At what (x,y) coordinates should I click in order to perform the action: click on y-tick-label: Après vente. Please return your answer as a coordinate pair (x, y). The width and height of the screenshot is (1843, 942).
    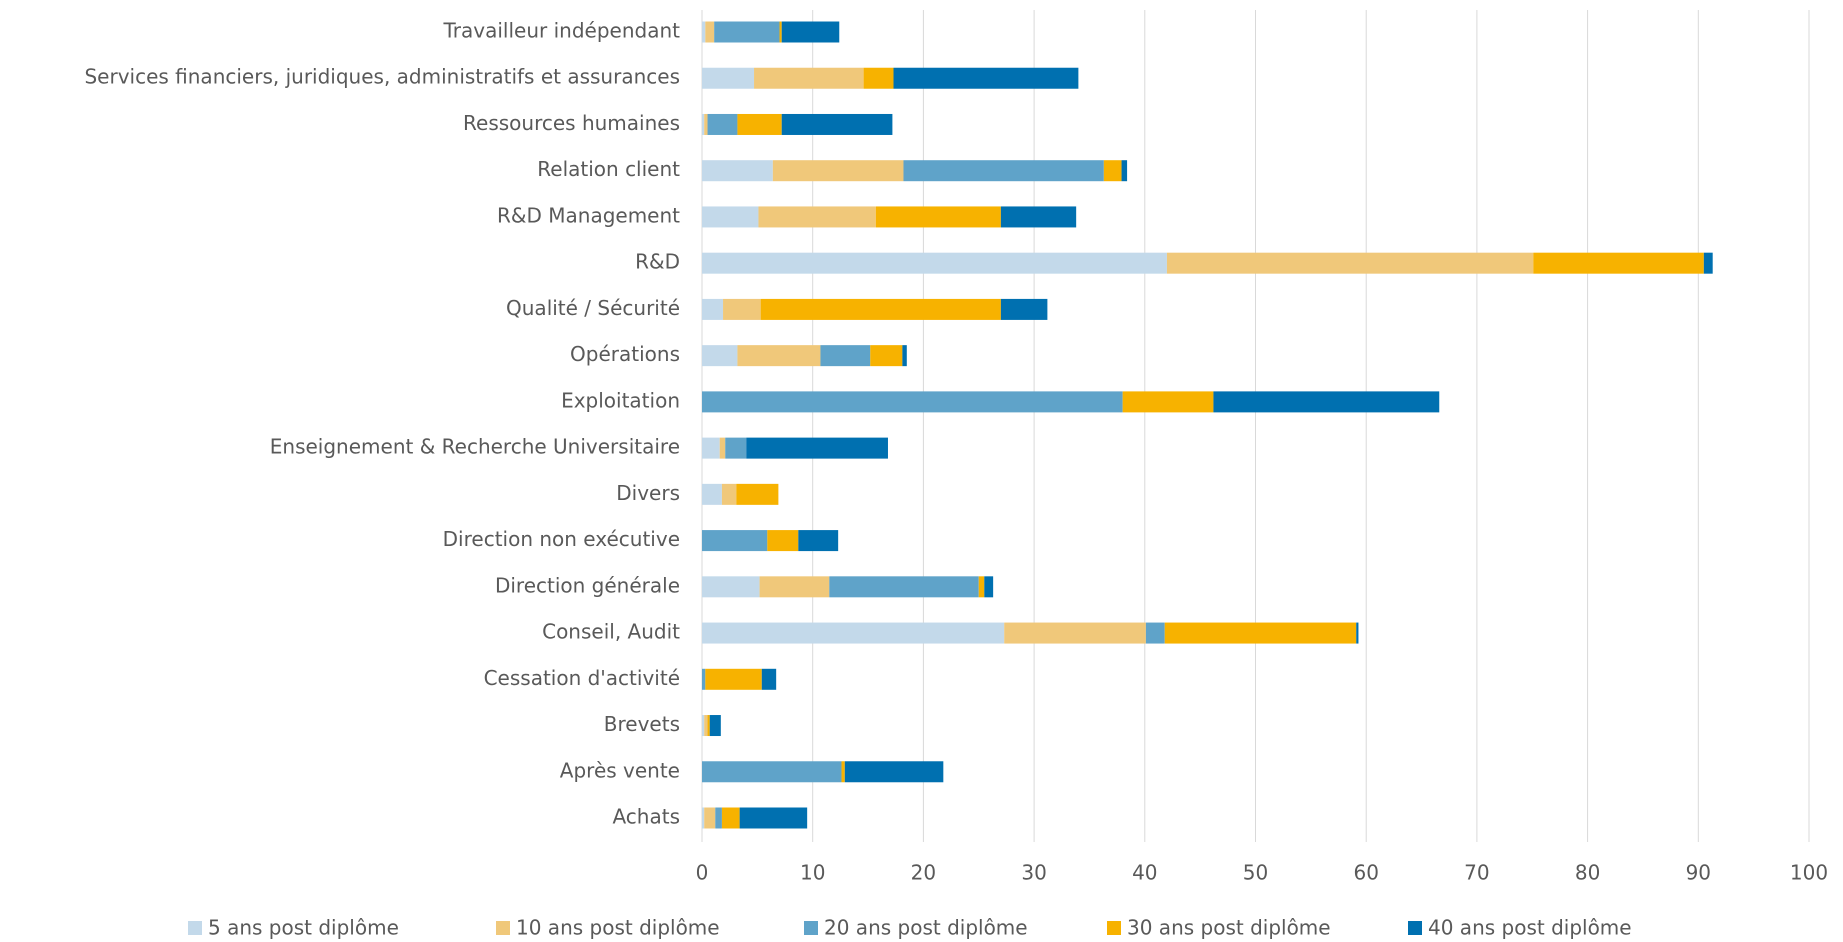
    Looking at the image, I should click on (620, 770).